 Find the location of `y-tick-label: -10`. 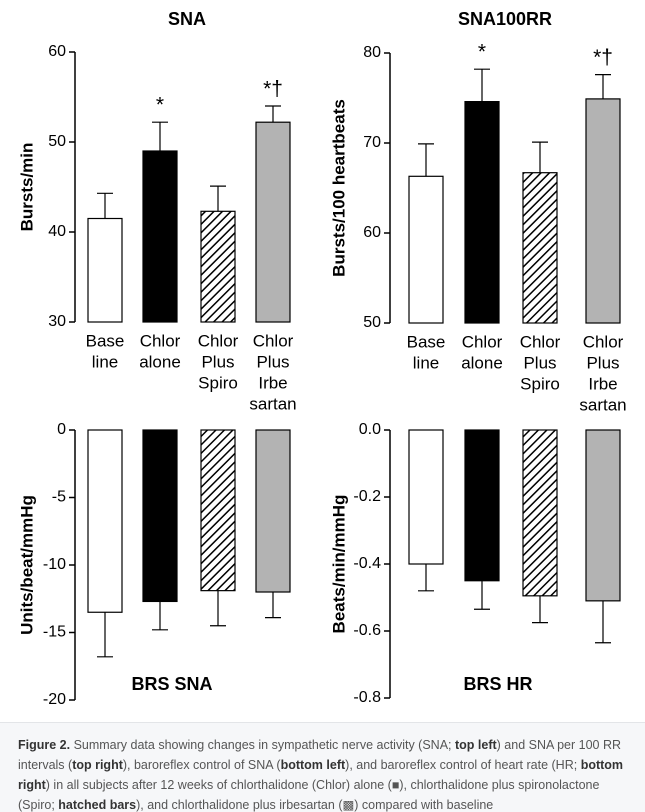

y-tick-label: -10 is located at coordinates (54, 564).